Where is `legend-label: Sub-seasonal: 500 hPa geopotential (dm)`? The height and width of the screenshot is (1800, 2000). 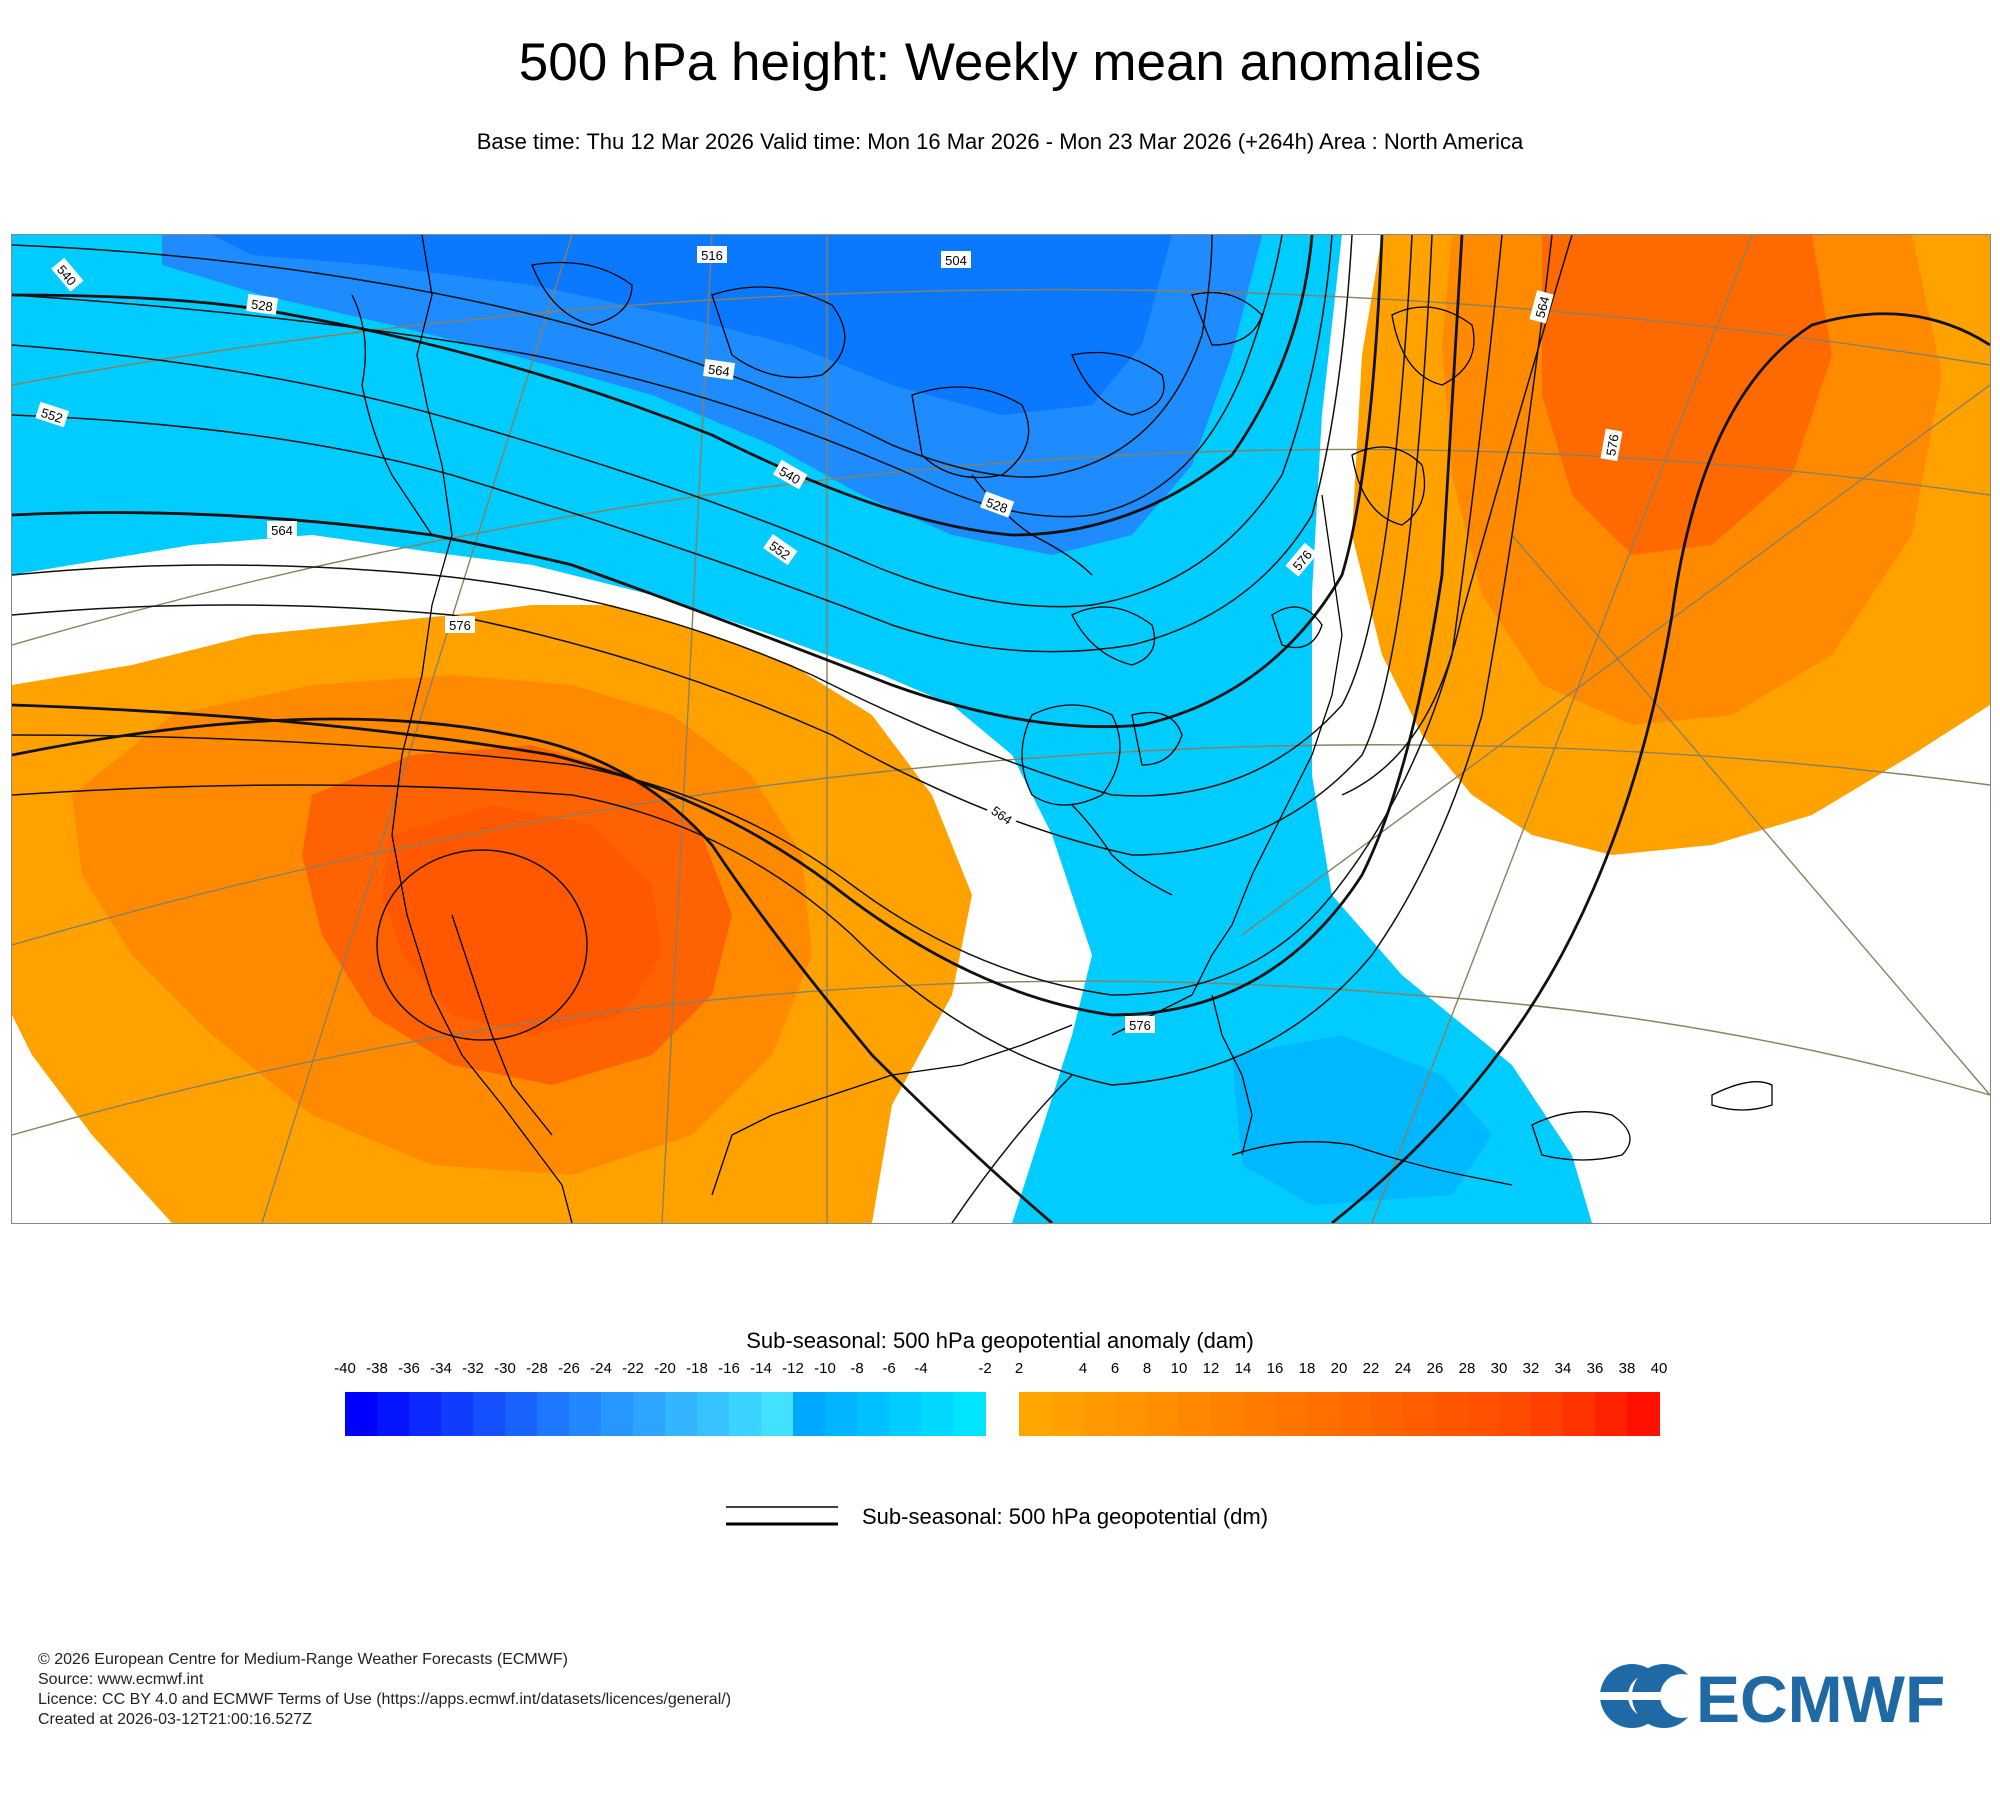 legend-label: Sub-seasonal: 500 hPa geopotential (dm) is located at coordinates (1065, 1516).